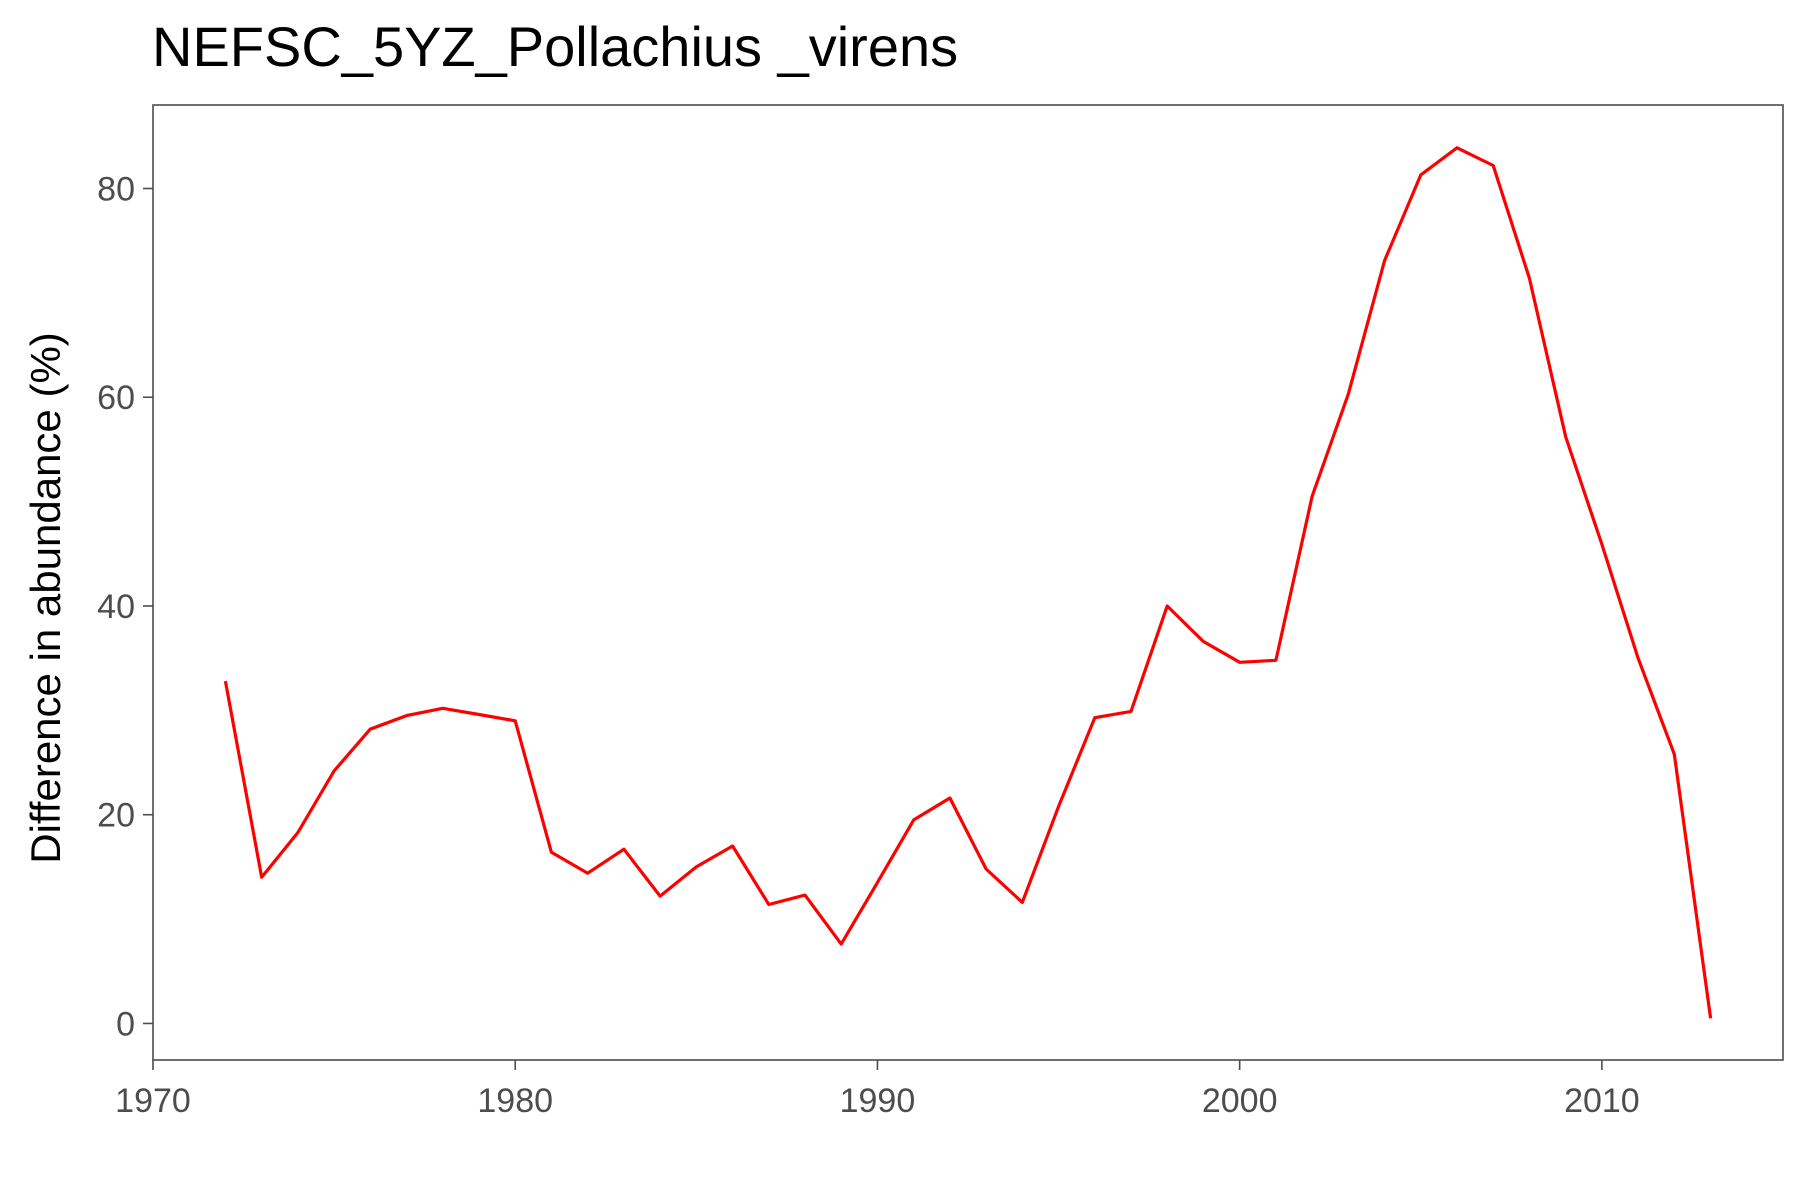 This screenshot has height=1200, width=1800. What do you see at coordinates (116, 816) in the screenshot?
I see `y-tick-label: 20` at bounding box center [116, 816].